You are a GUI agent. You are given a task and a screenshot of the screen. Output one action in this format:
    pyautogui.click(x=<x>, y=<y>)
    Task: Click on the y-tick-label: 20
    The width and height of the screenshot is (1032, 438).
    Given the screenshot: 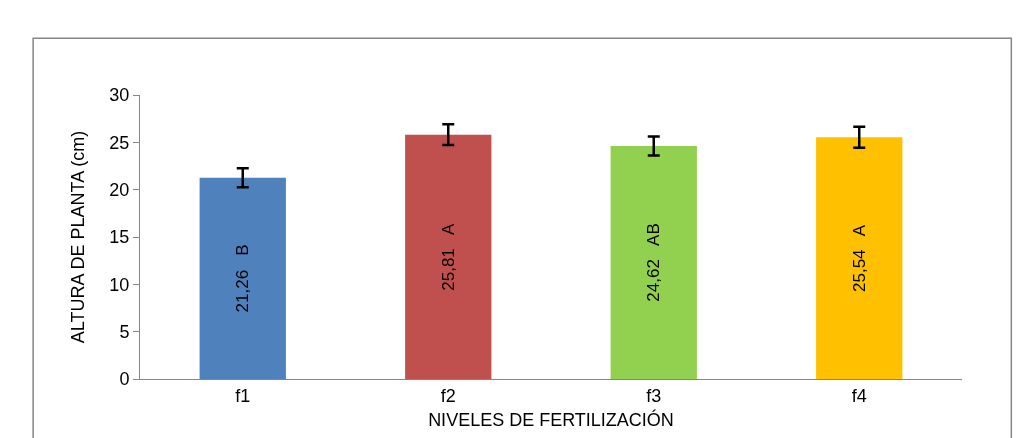 What is the action you would take?
    pyautogui.click(x=119, y=189)
    